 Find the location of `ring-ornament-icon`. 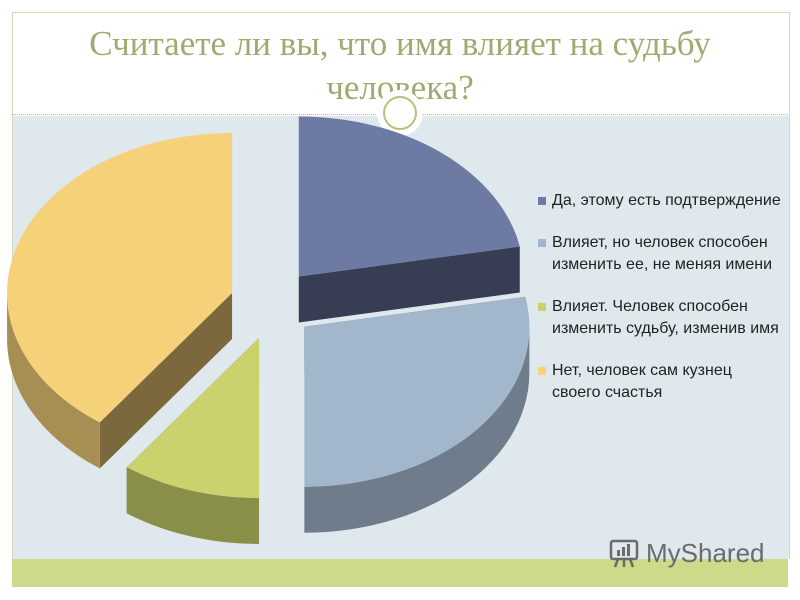

ring-ornament-icon is located at coordinates (400, 113).